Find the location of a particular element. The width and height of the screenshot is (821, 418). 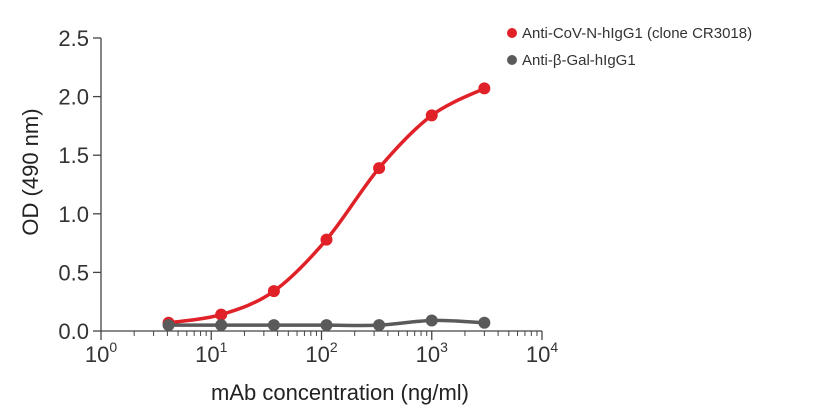

x-ticks: 10⁰ 10¹ 10² 10³ 10⁴ is located at coordinates (321, 349).